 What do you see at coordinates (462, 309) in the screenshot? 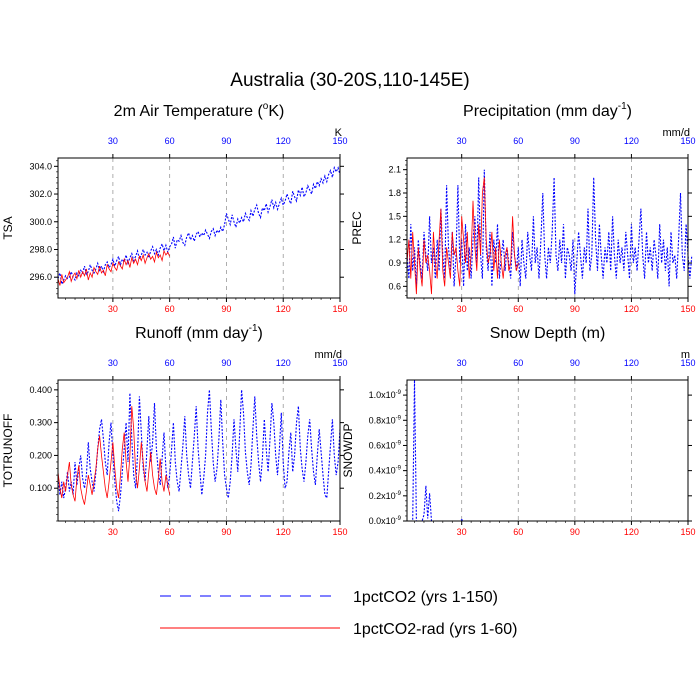
I see `xtick-label-bottom-prec-30: 30` at bounding box center [462, 309].